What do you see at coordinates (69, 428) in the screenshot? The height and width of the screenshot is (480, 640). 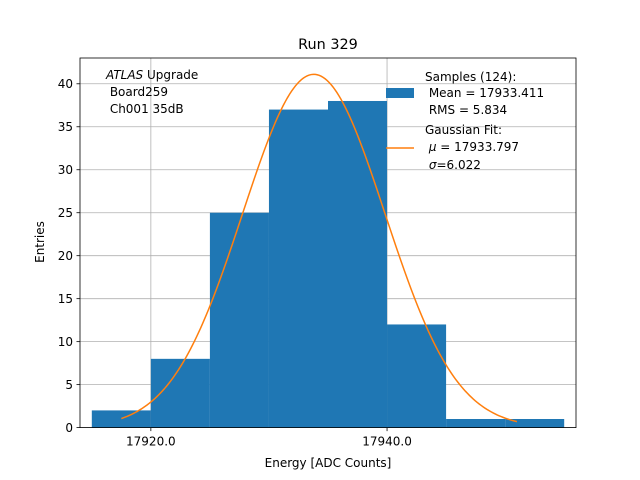 I see `y-tick-label-0: 0` at bounding box center [69, 428].